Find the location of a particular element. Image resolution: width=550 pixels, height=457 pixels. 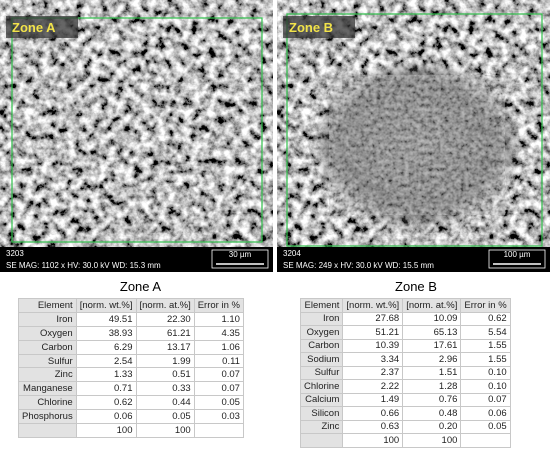

value-cell: 0.03 is located at coordinates (218, 417).